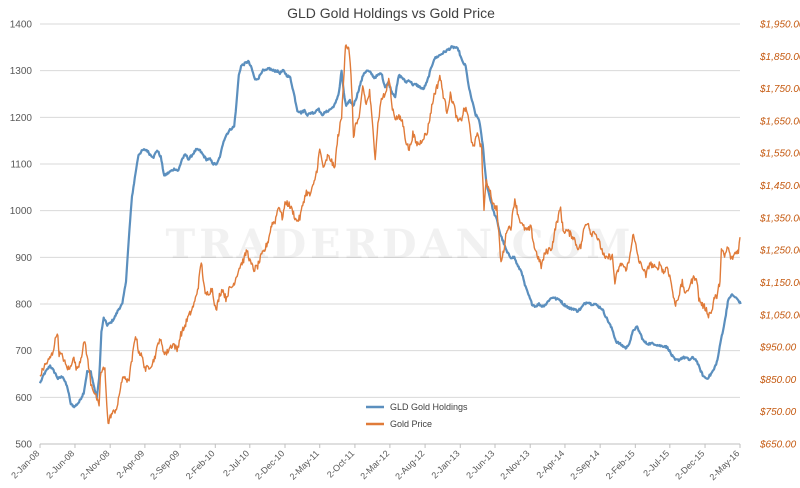  I want to click on right-y-tick-label: $1,350.00, so click(779, 218).